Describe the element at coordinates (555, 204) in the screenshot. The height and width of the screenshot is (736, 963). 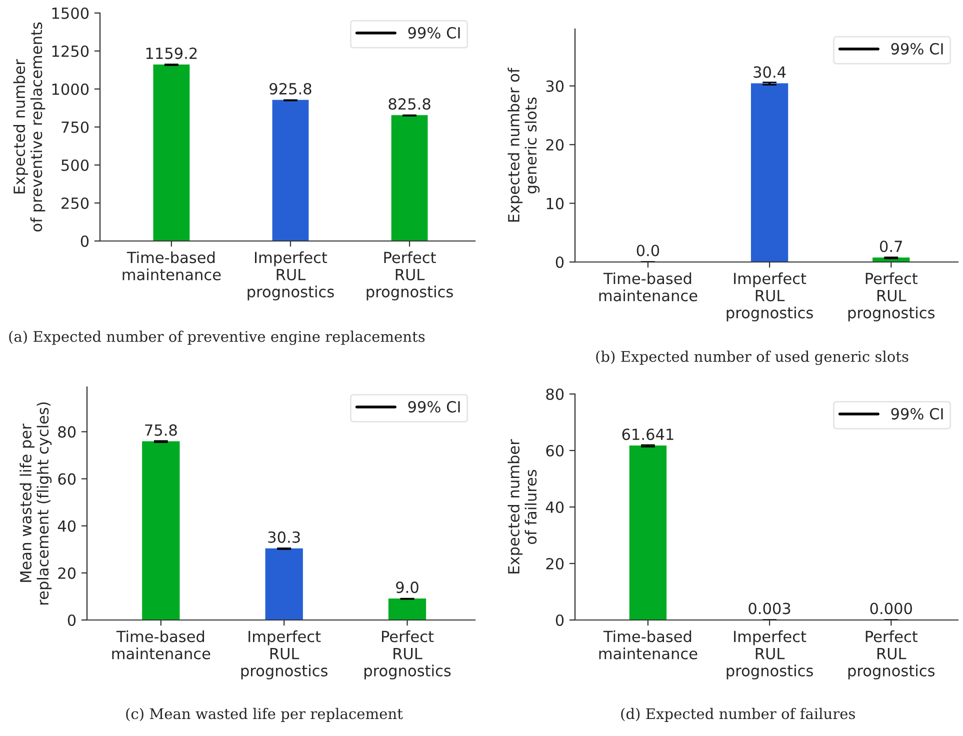
I see `y-tick-label: 10` at that location.